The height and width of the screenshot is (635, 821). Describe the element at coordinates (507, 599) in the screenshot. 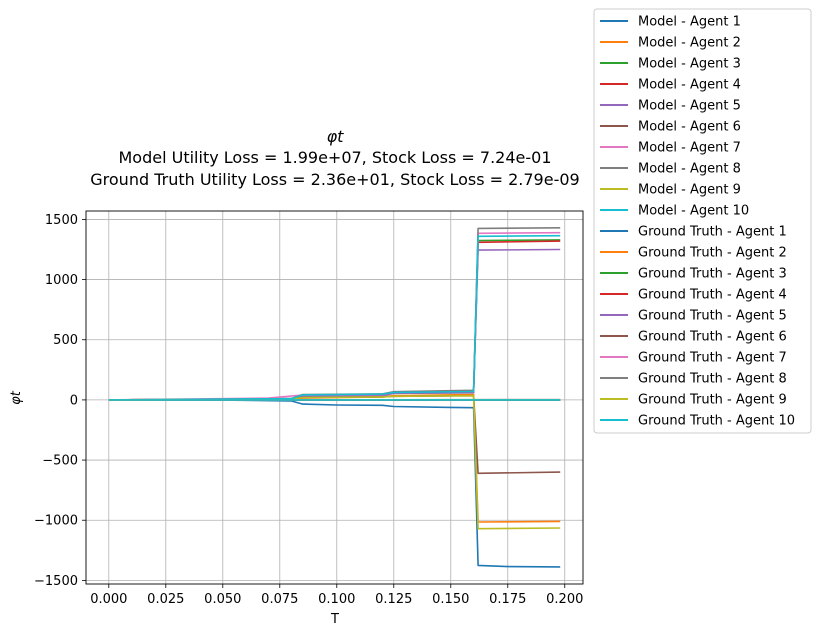

I see `x-tick-label: 0.175` at that location.